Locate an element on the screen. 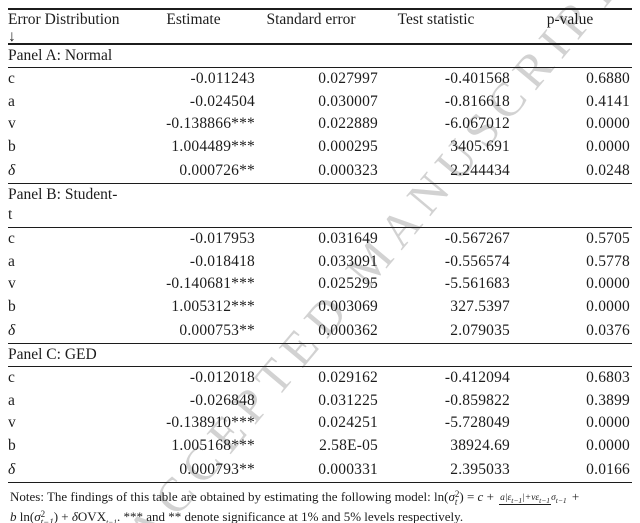  standard-error-value: 0.000323 is located at coordinates (348, 170).